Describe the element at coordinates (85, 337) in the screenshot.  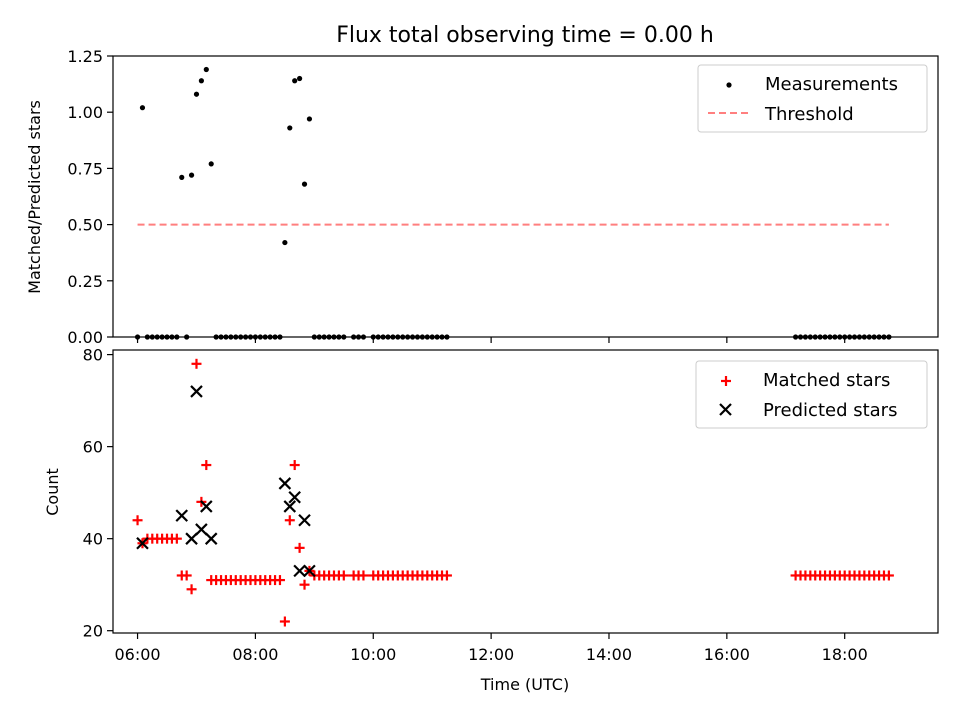
I see `top-y-tick-label: 0.00` at that location.